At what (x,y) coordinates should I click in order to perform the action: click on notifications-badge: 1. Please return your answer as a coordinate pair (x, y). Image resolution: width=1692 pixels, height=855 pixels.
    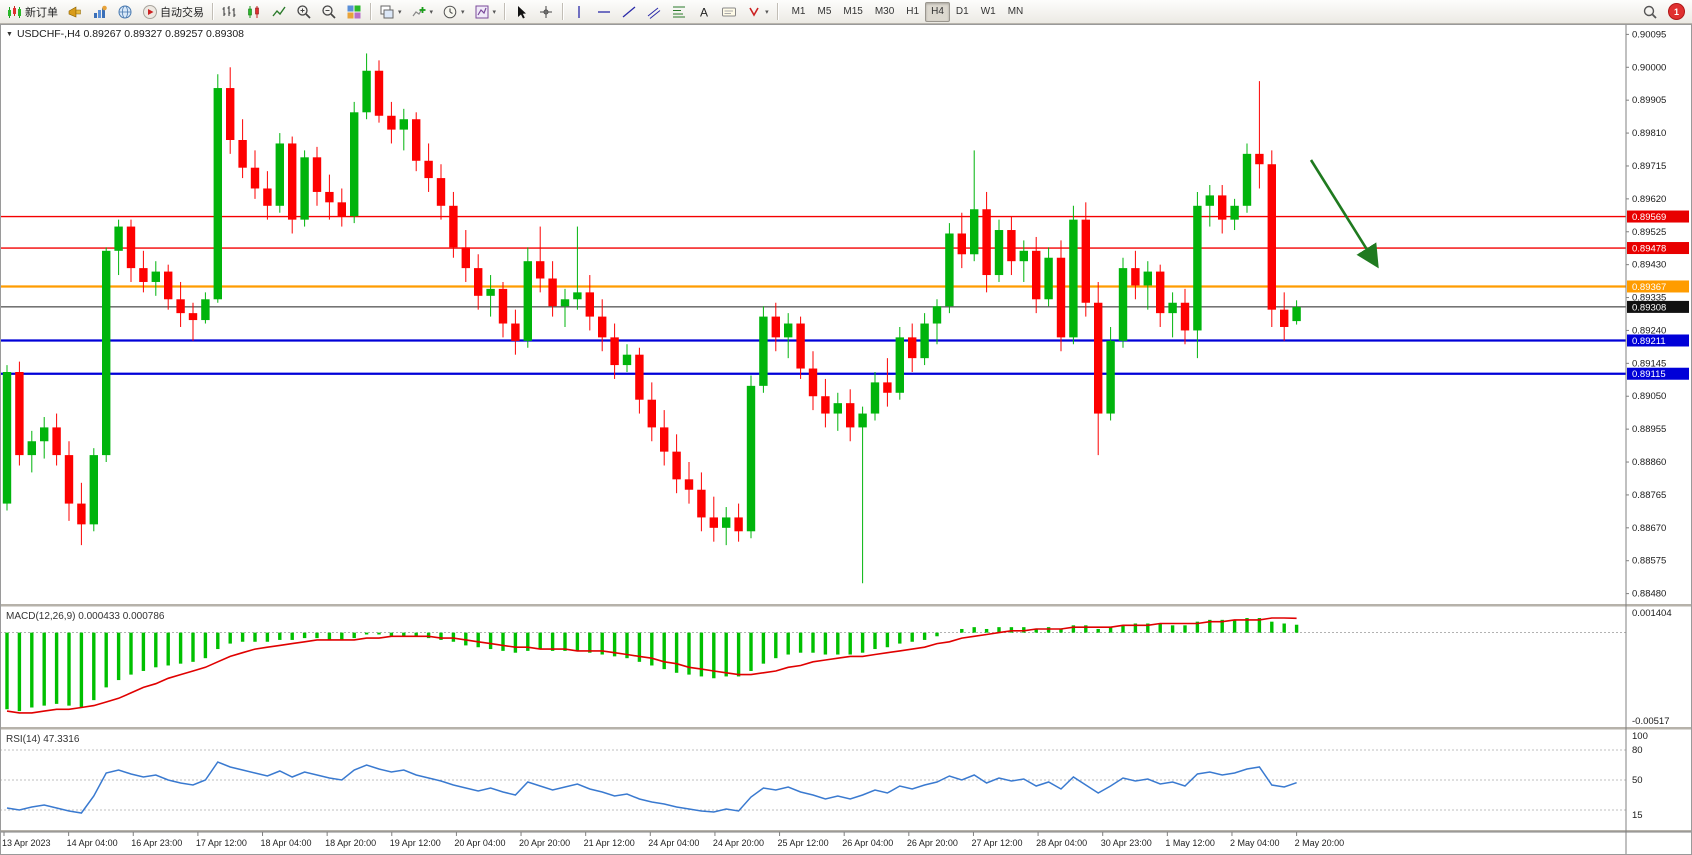
    Looking at the image, I should click on (1676, 11).